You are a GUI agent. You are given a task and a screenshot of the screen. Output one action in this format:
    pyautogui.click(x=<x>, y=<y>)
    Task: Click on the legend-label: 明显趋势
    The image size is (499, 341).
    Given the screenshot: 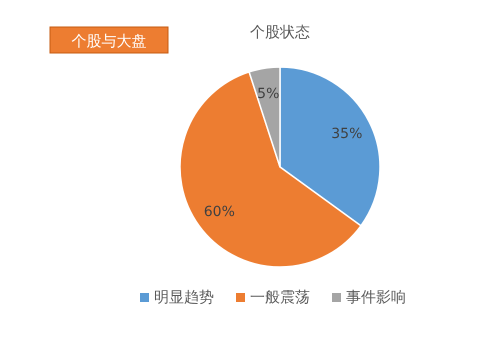 What is the action you would take?
    pyautogui.click(x=184, y=297)
    